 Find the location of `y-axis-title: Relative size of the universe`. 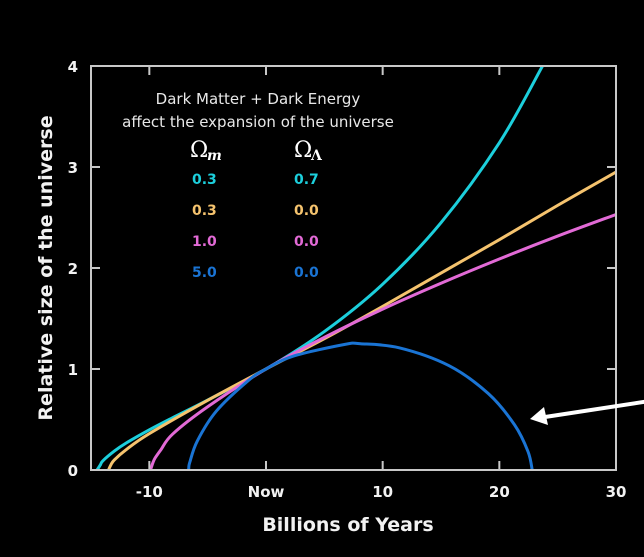

y-axis-title: Relative size of the universe is located at coordinates (46, 267).